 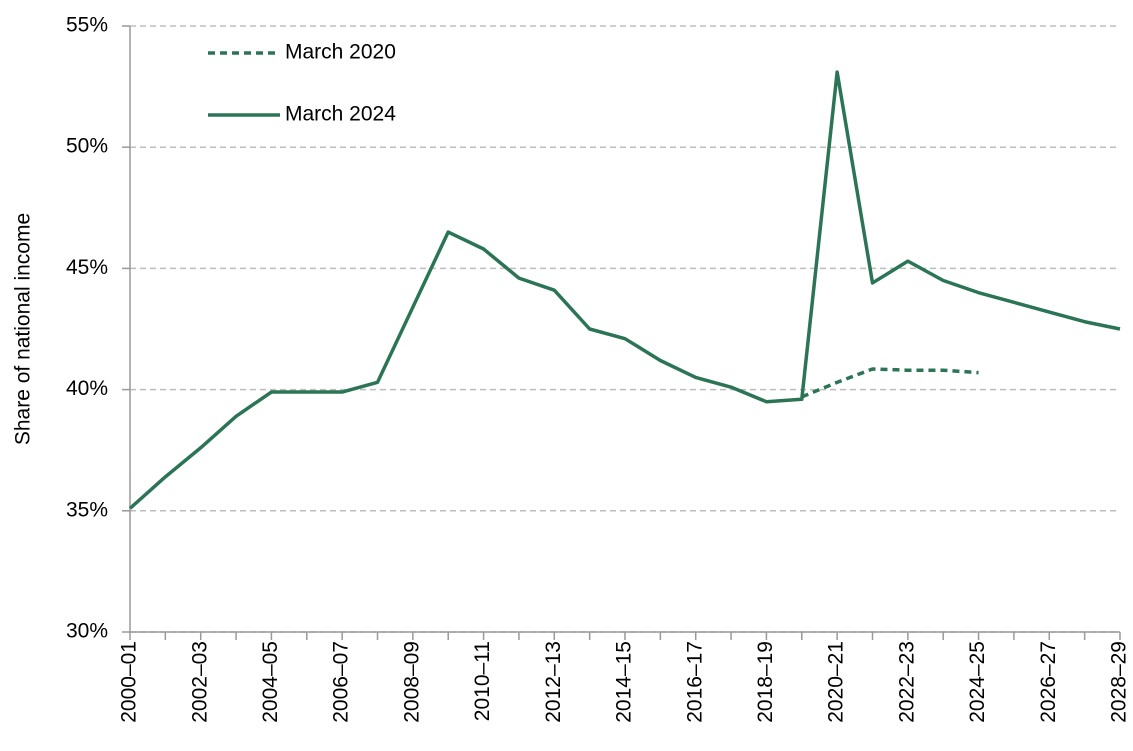 I want to click on y-tick-label: 30%, so click(x=87, y=631).